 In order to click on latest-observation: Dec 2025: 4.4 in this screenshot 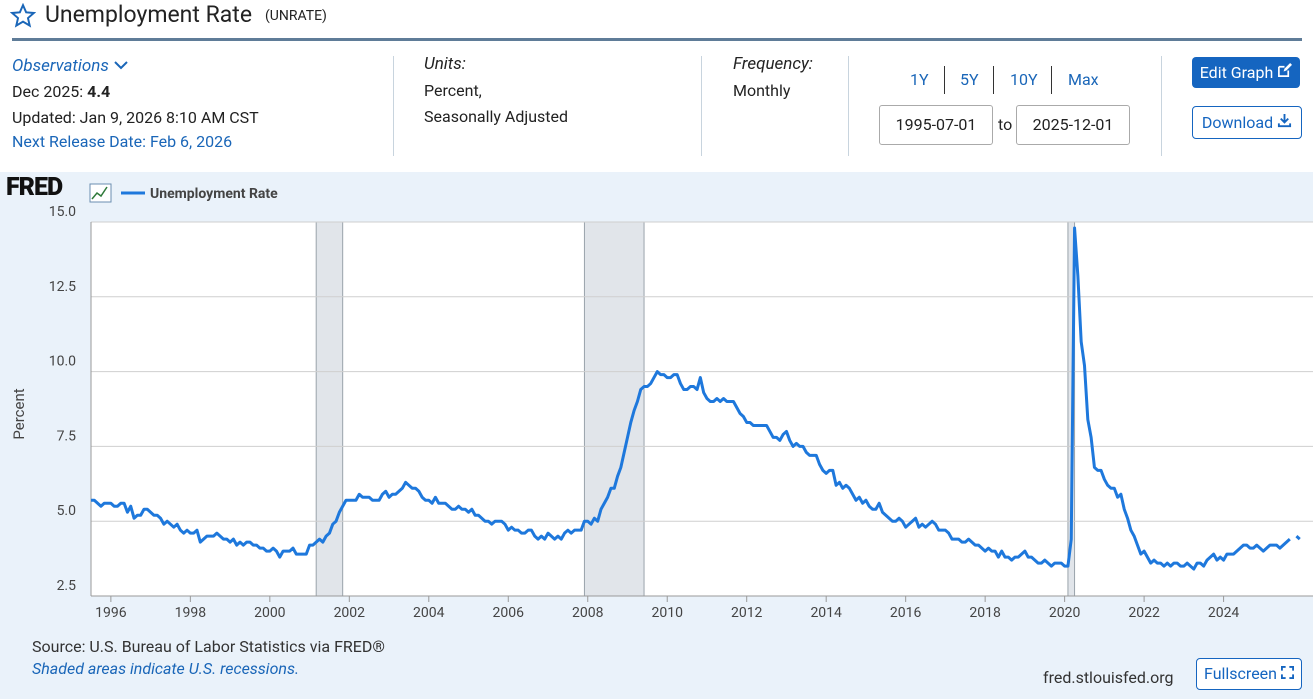, I will do `click(61, 91)`.